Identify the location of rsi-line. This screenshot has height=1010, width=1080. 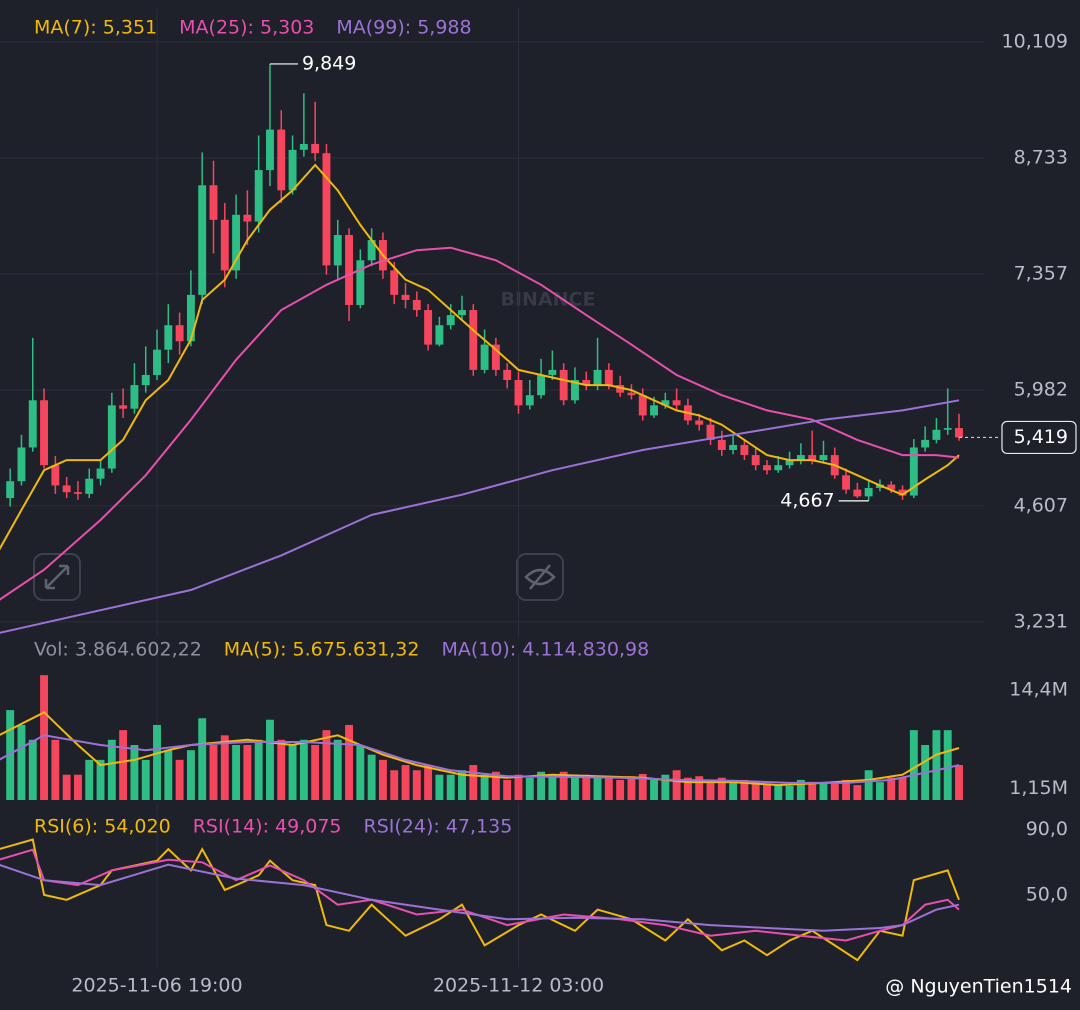
(480, 895).